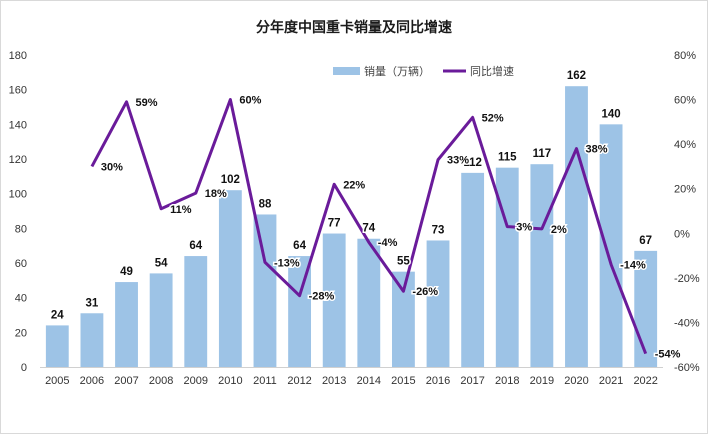 This screenshot has height=434, width=708. What do you see at coordinates (18, 160) in the screenshot?
I see `y-left-tick-label: 120` at bounding box center [18, 160].